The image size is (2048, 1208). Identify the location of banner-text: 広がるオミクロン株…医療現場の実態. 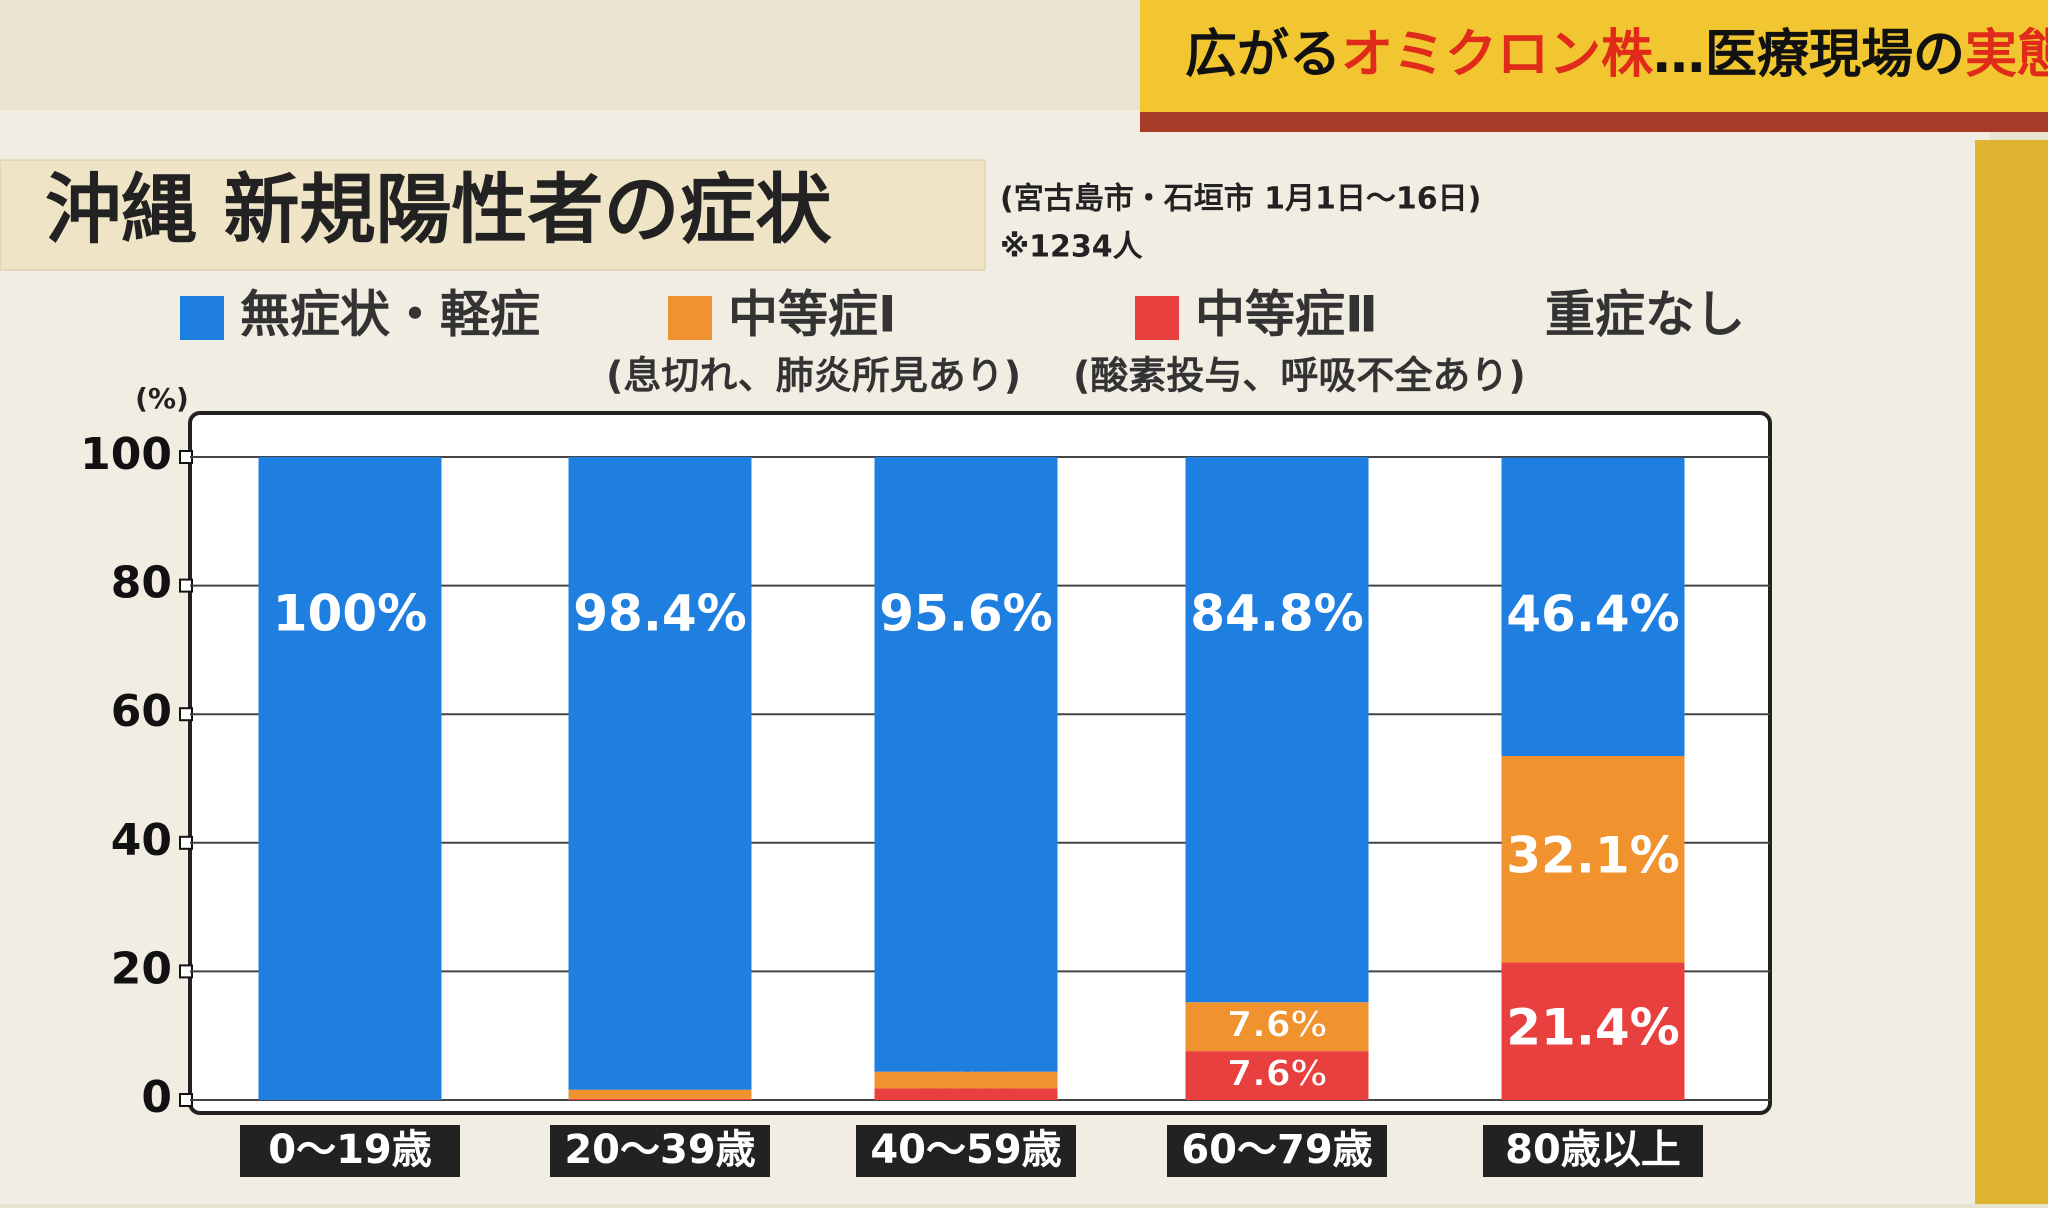
(1616, 55).